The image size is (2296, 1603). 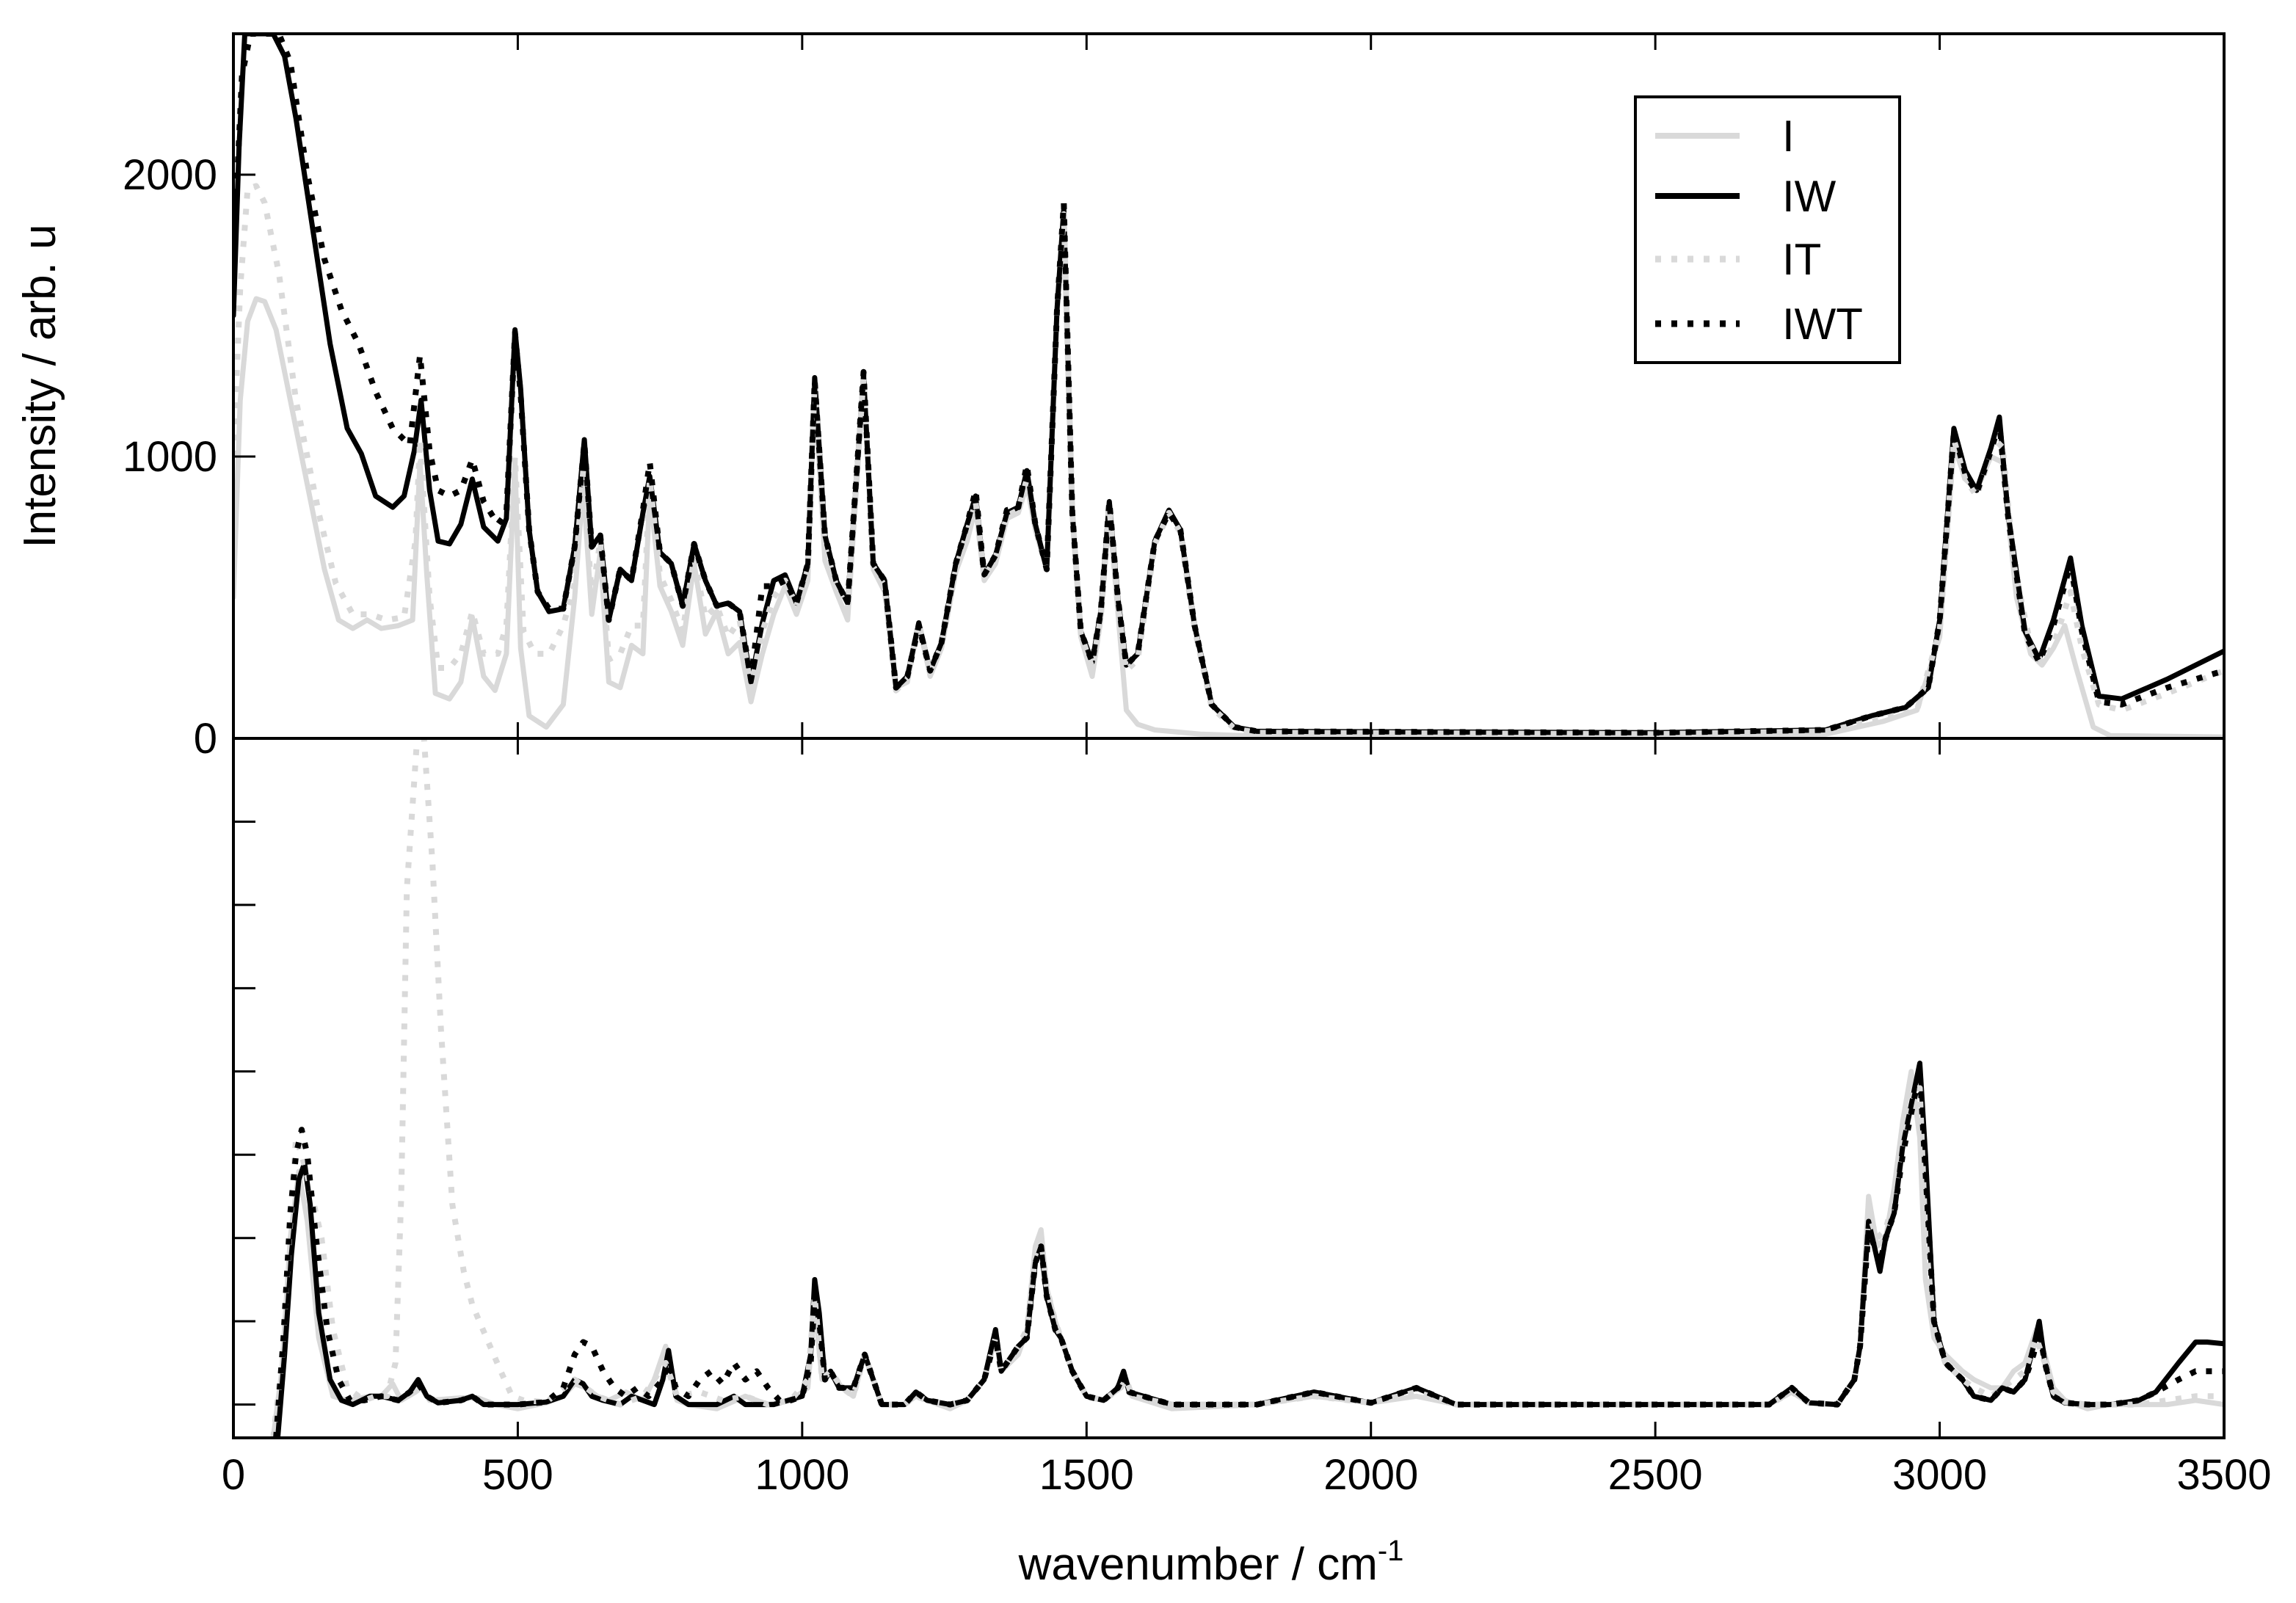 What do you see at coordinates (1809, 196) in the screenshot?
I see `legend-label-iw: IW` at bounding box center [1809, 196].